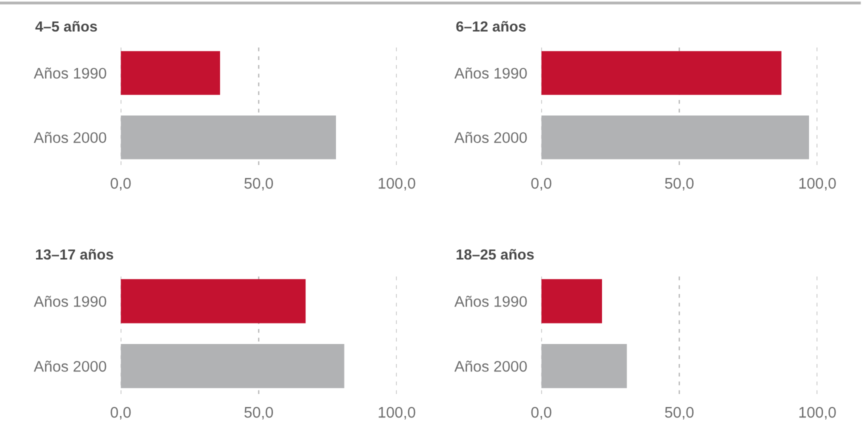  What do you see at coordinates (75, 254) in the screenshot?
I see `chart-title: 13–17 años` at bounding box center [75, 254].